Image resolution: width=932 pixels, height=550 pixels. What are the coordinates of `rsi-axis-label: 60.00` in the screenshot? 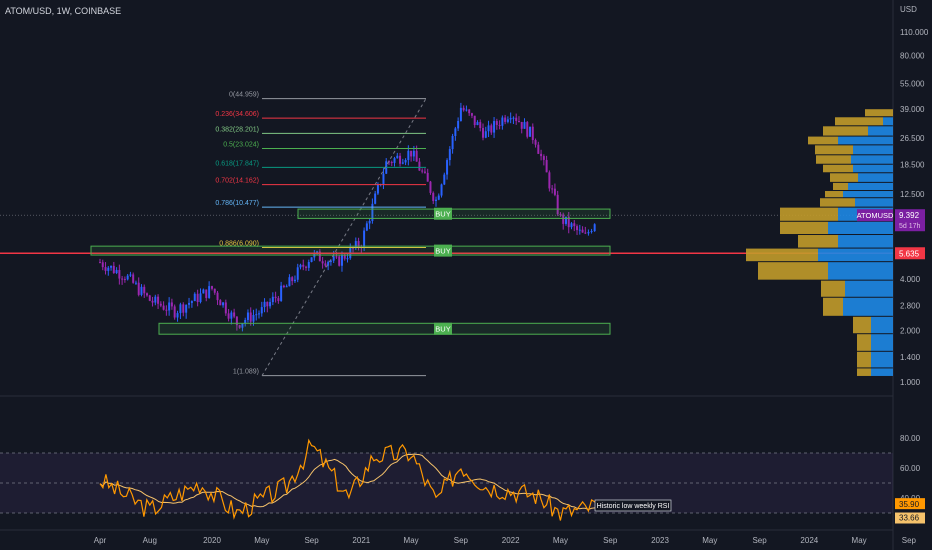 It's located at (910, 468).